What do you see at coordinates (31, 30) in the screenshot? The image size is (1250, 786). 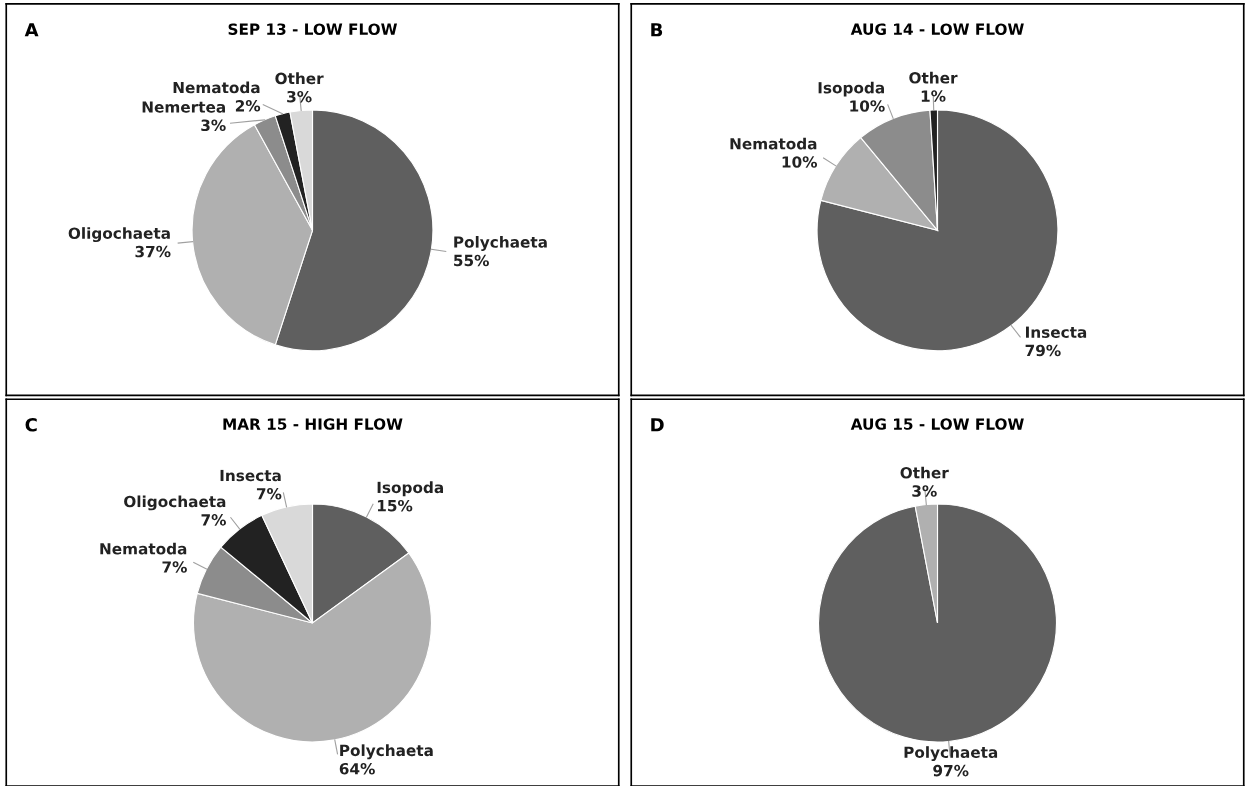 I see `text: A` at bounding box center [31, 30].